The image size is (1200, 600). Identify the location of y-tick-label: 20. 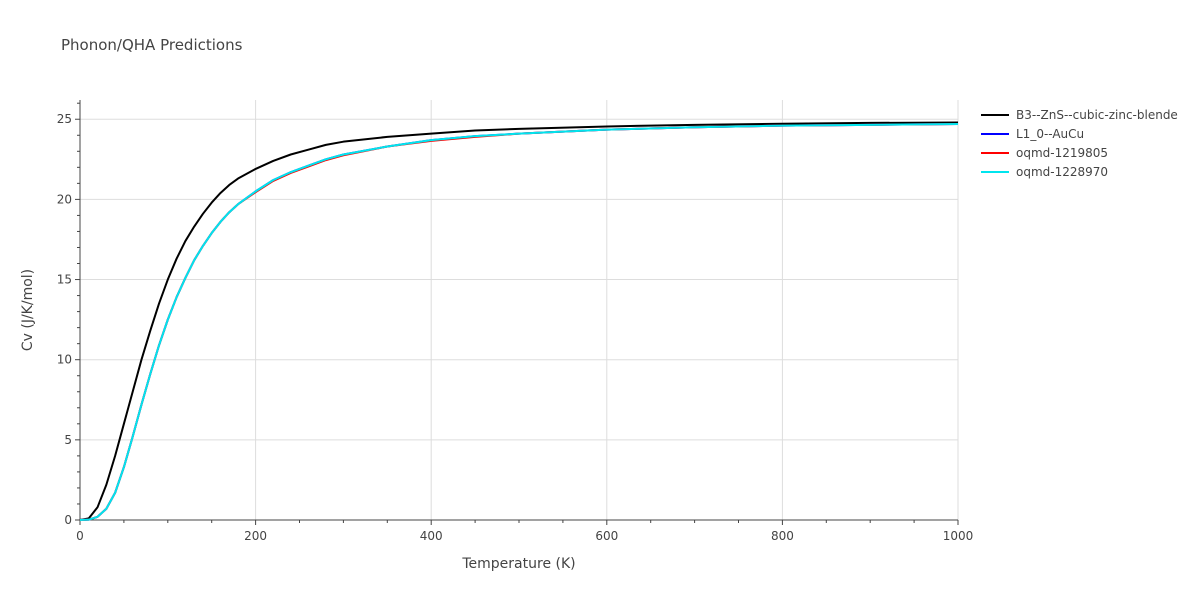
(64, 199).